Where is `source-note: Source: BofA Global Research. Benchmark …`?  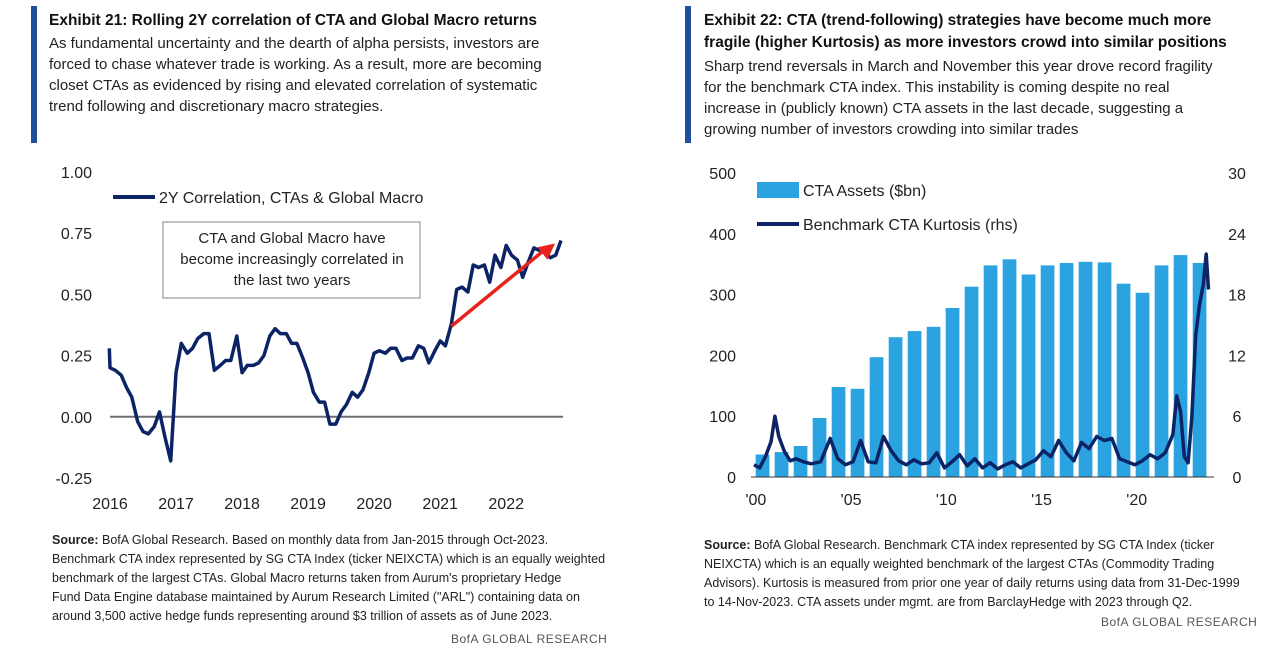 source-note: Source: BofA Global Research. Benchmark … is located at coordinates (972, 574).